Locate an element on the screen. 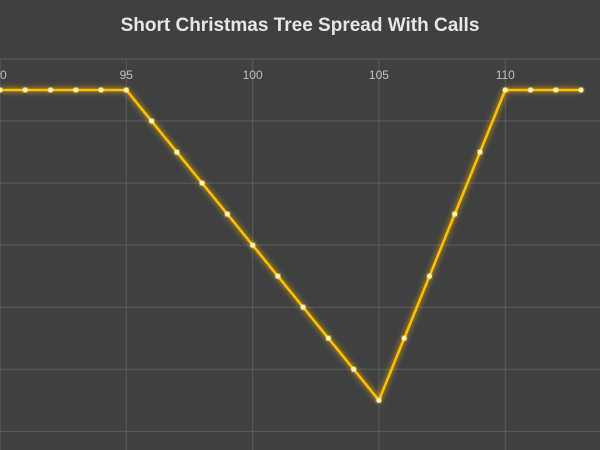 Image resolution: width=600 pixels, height=450 pixels. x-tick-label: 110 is located at coordinates (505, 75).